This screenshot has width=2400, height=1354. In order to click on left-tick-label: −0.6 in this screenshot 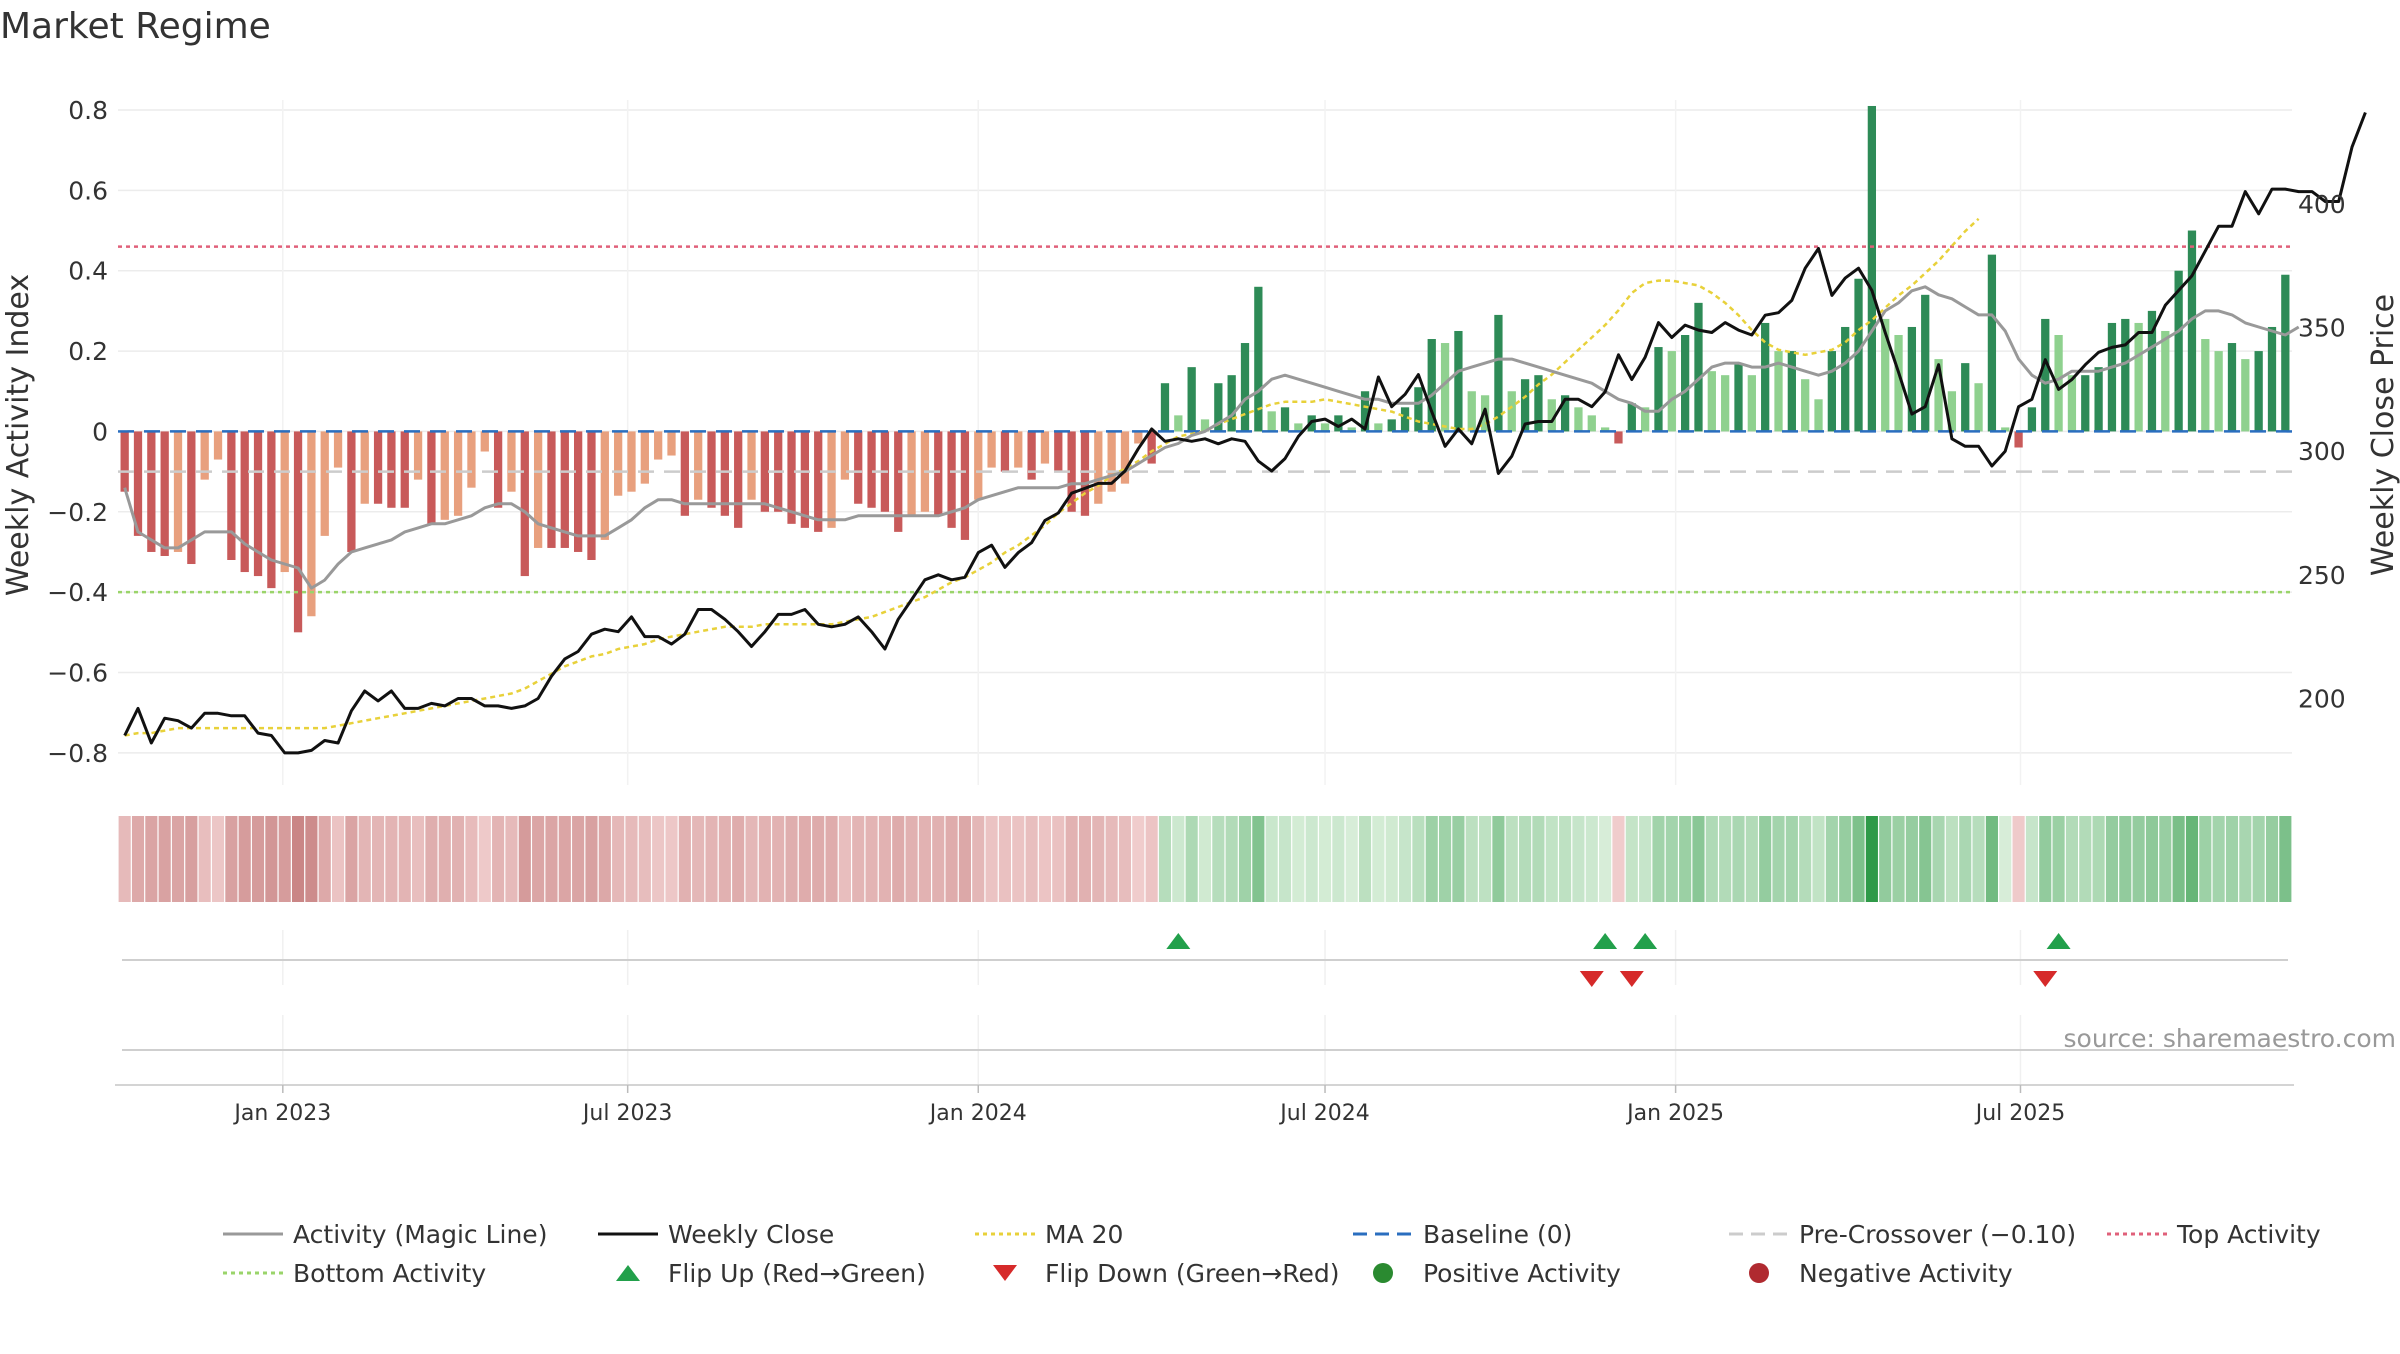, I will do `click(77, 673)`.